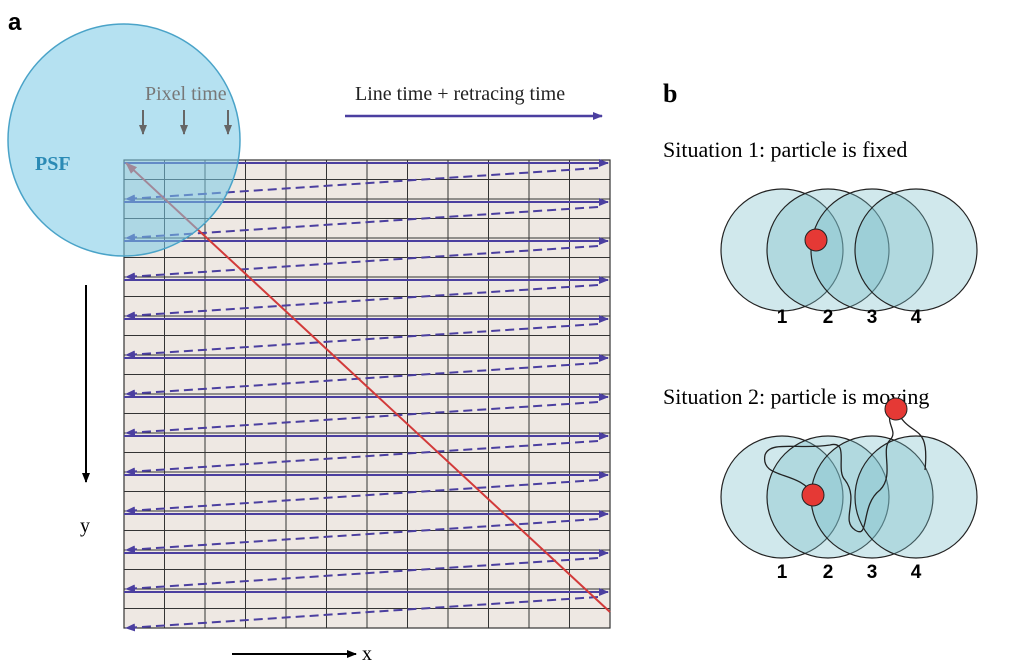 The height and width of the screenshot is (660, 1021). What do you see at coordinates (85, 526) in the screenshot?
I see `y-label: y` at bounding box center [85, 526].